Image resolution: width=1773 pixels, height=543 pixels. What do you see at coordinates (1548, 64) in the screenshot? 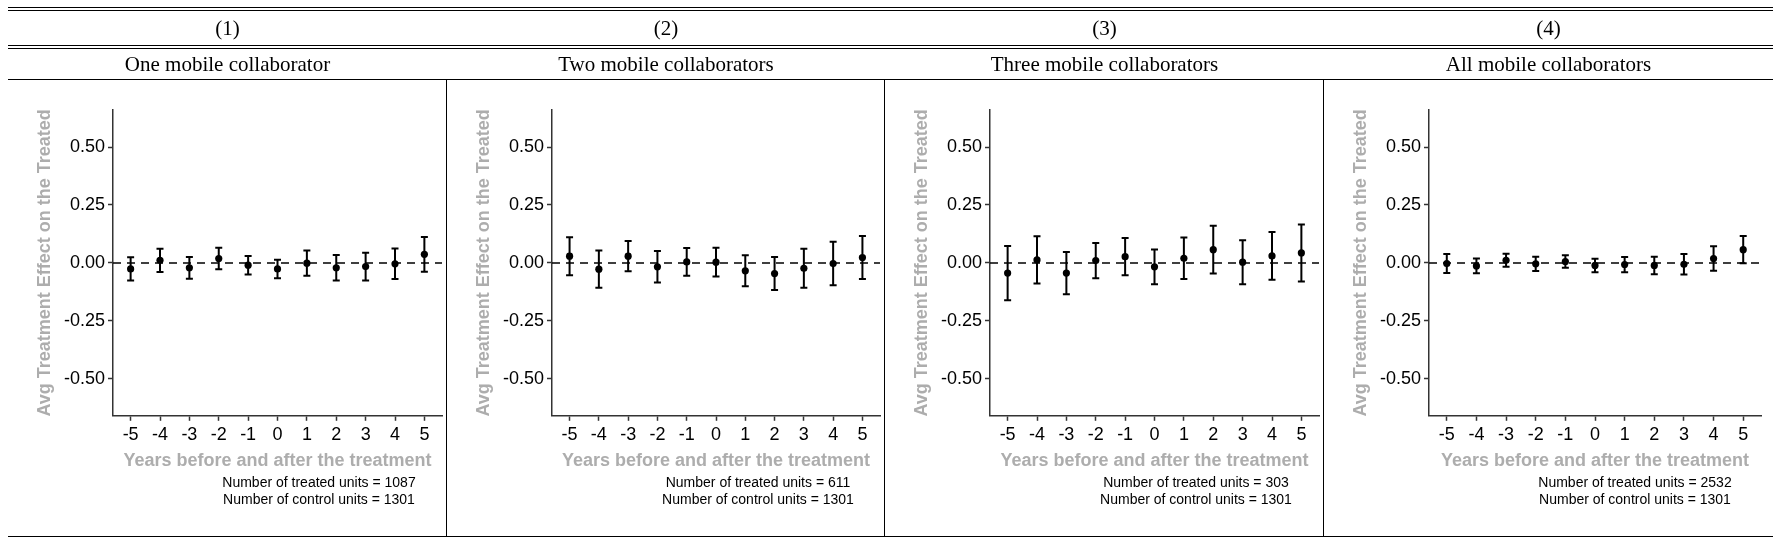
I see `chart-subtitle: All mobile collaborators` at bounding box center [1548, 64].